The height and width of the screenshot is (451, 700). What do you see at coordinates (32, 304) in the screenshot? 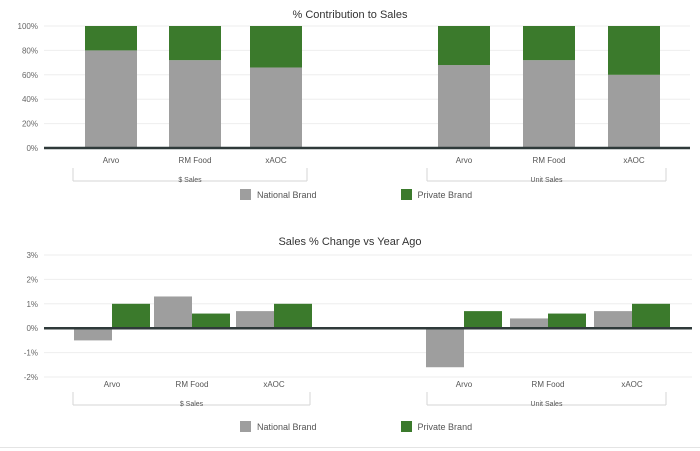
I see `y-tick-label: 1%` at bounding box center [32, 304].